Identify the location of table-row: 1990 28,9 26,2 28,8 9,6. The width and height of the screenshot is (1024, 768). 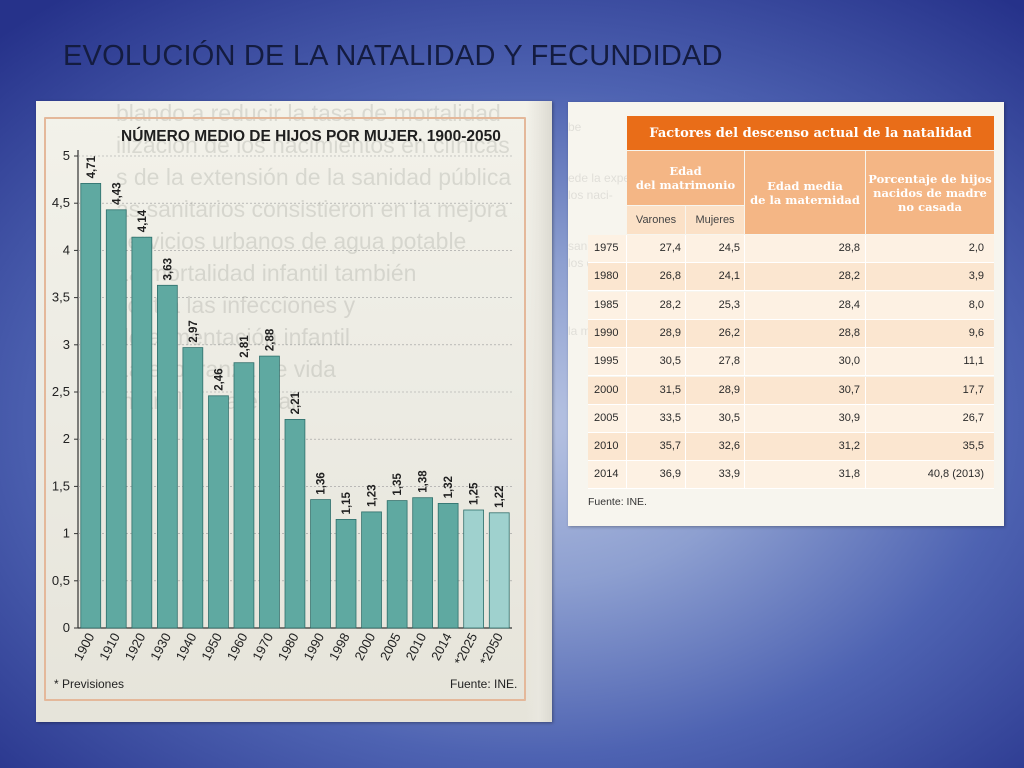
(791, 333).